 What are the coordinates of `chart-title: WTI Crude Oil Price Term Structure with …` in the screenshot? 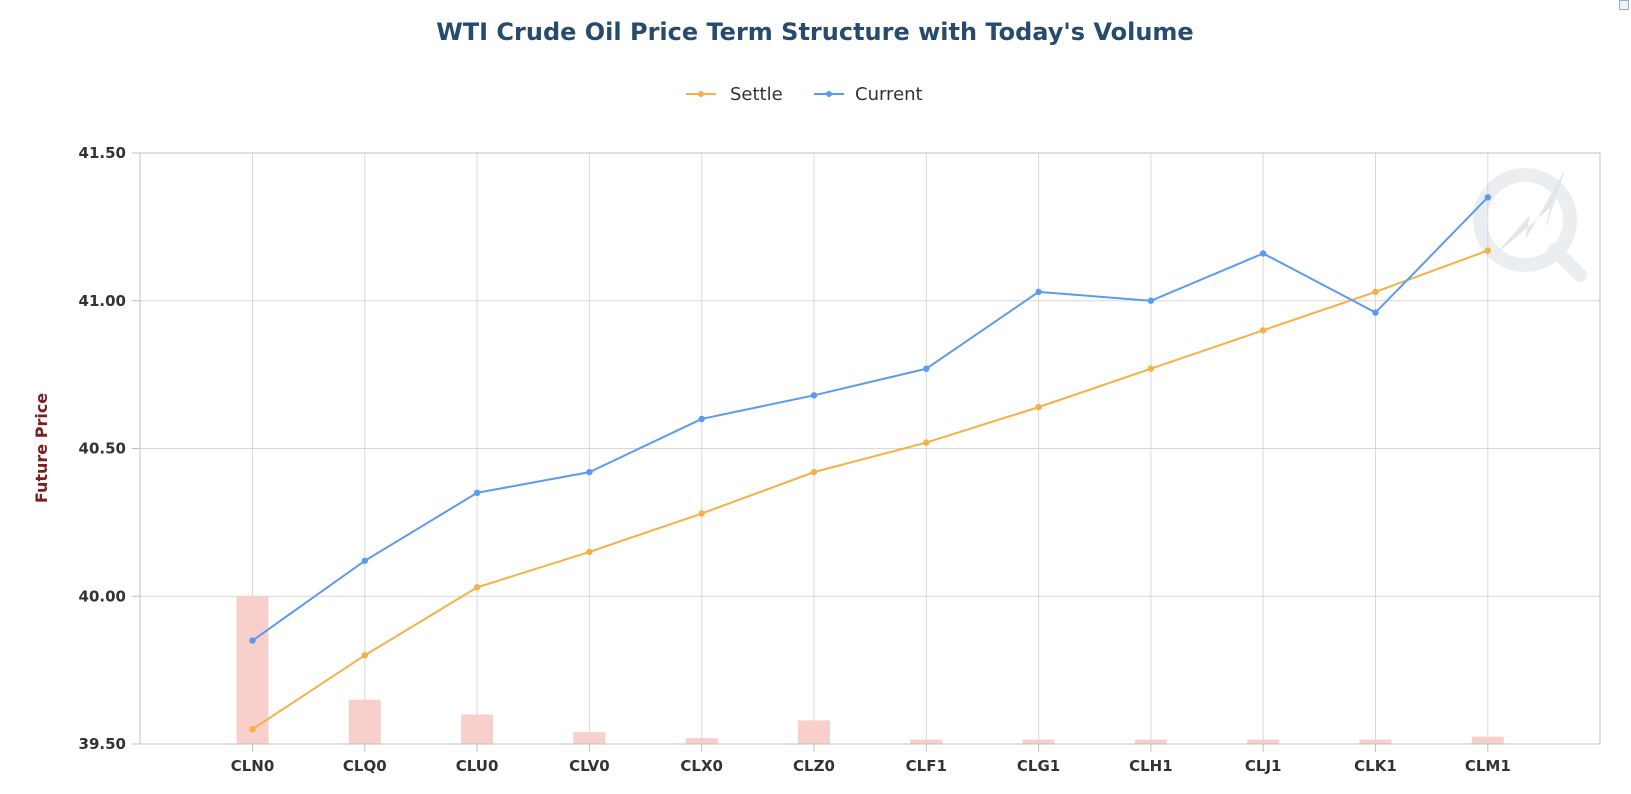 It's located at (814, 32).